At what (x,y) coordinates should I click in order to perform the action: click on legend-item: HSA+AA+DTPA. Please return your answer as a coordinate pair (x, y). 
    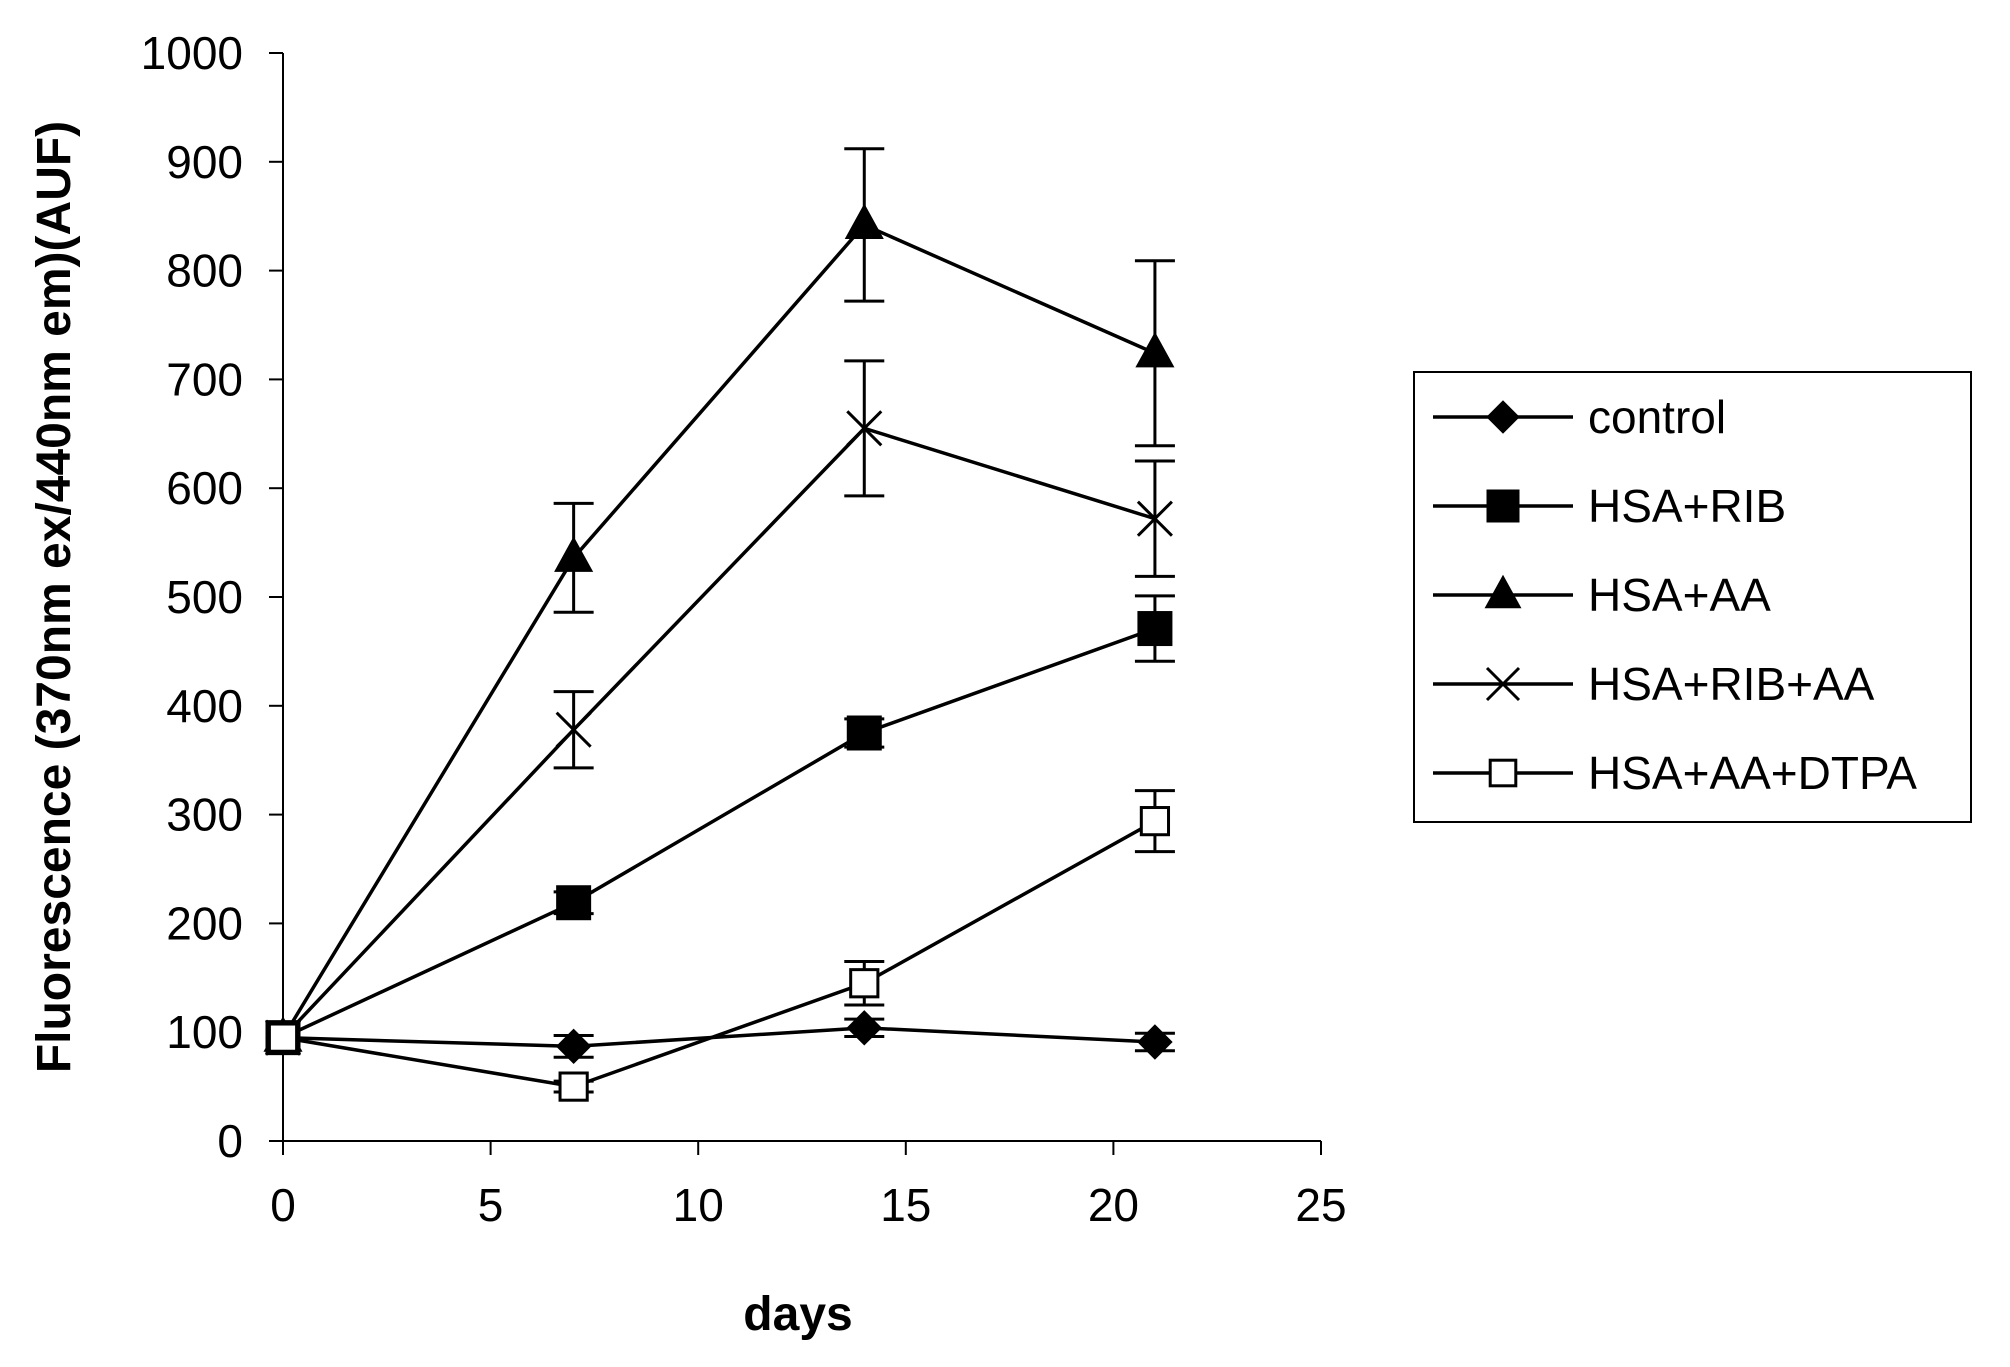
    Looking at the image, I should click on (1675, 773).